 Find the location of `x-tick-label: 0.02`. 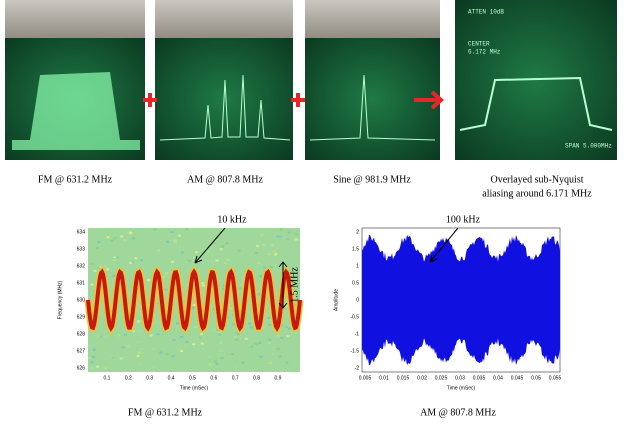

x-tick-label: 0.02 is located at coordinates (422, 378).